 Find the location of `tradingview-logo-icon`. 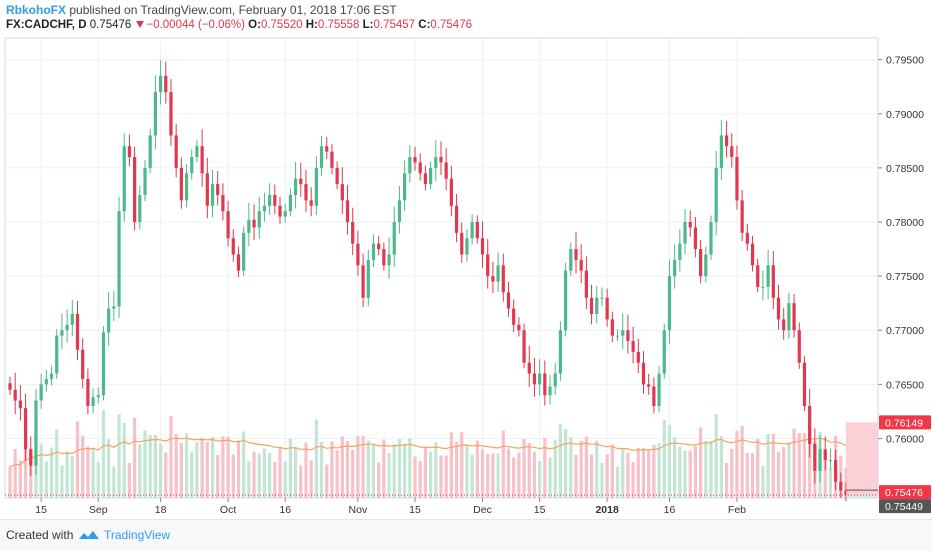

tradingview-logo-icon is located at coordinates (89, 535).